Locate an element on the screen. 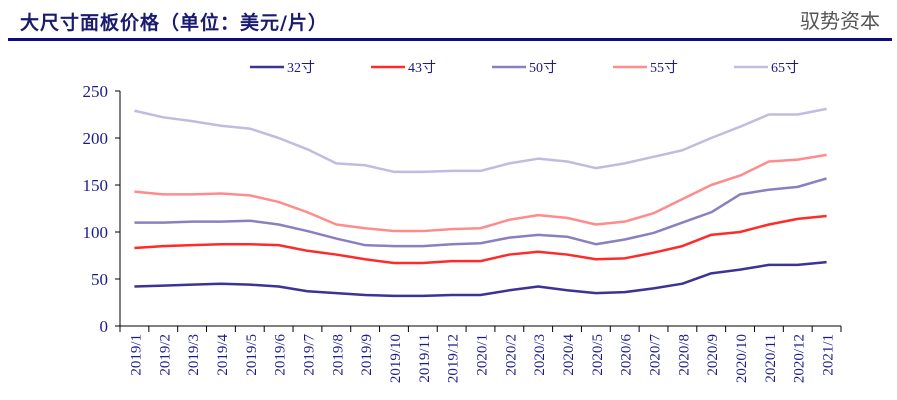 This screenshot has width=897, height=400. series-line-32寸 is located at coordinates (480, 279).